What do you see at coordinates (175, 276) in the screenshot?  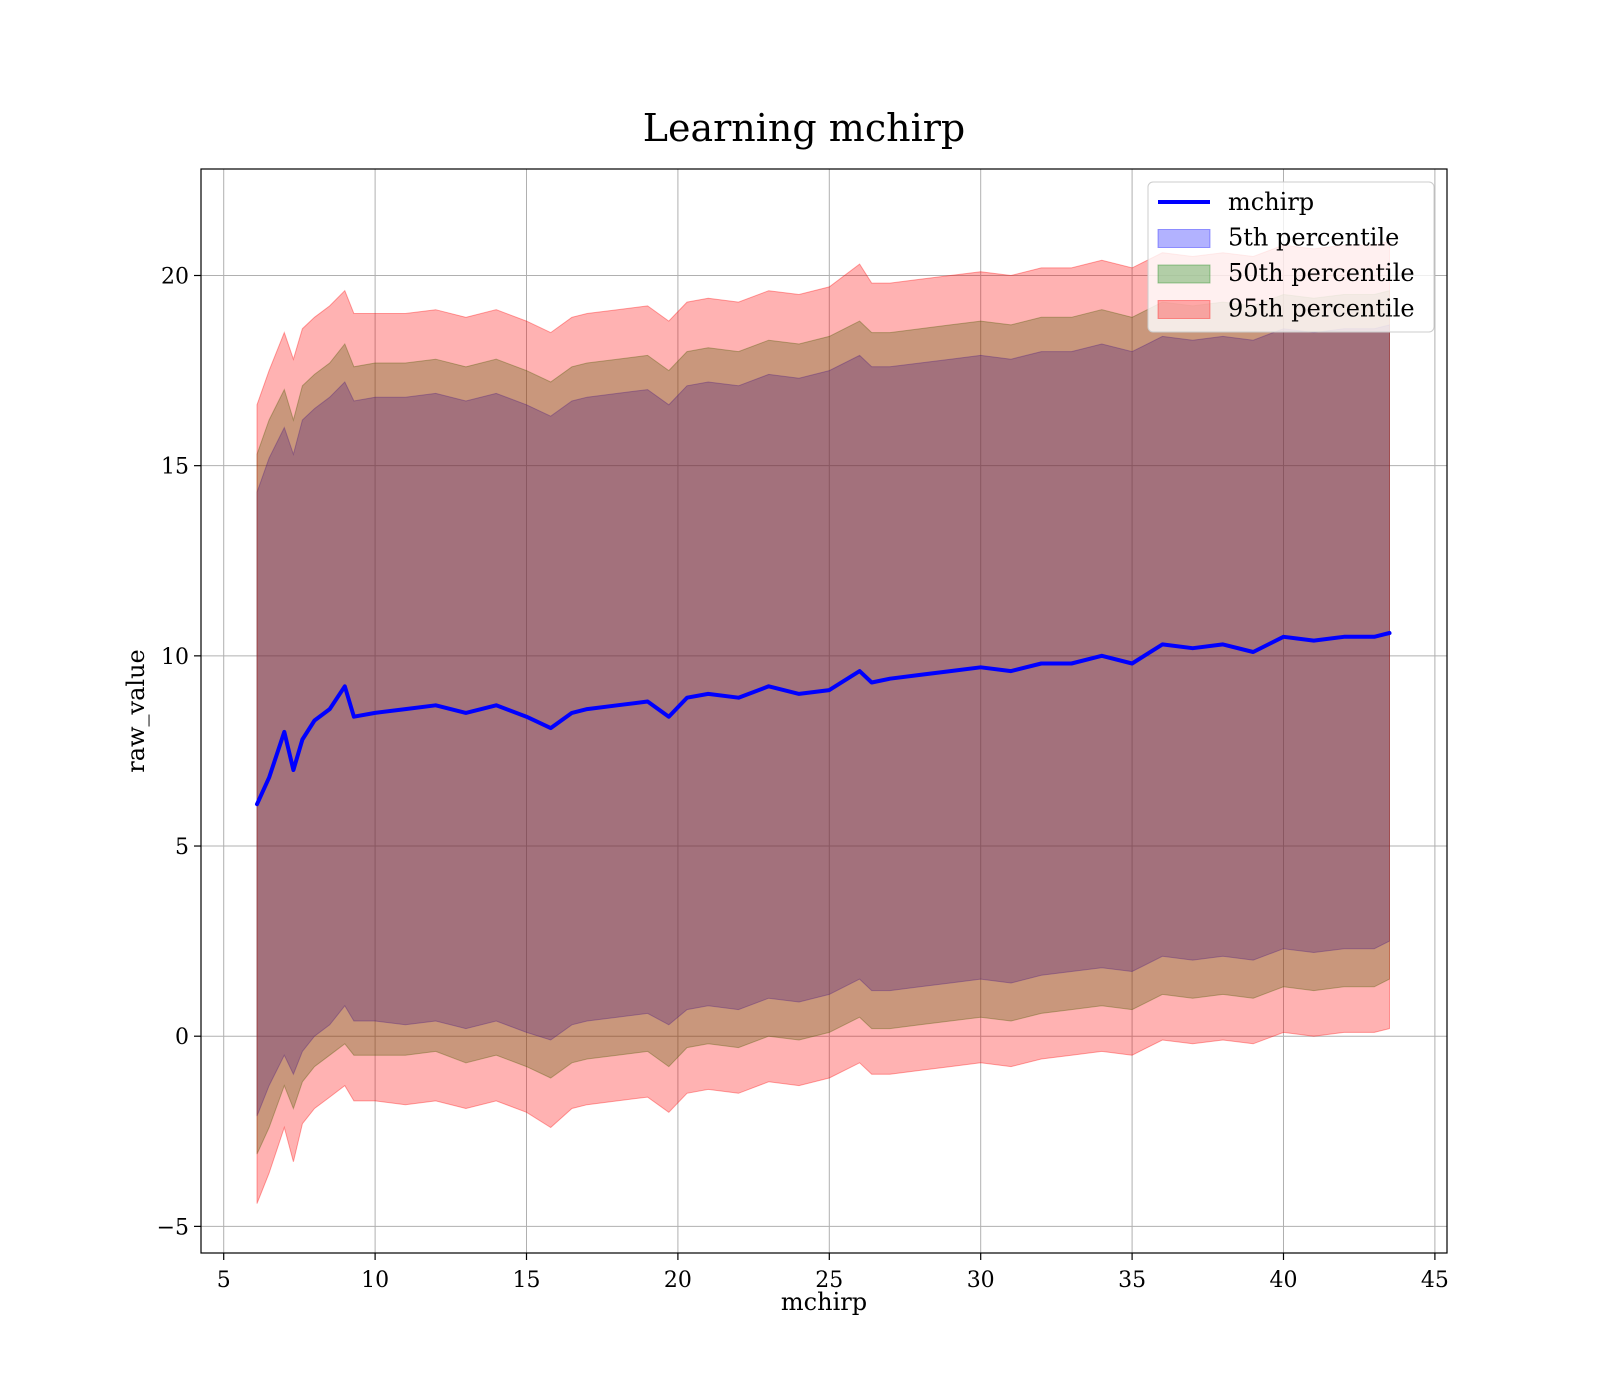 I see `y-tick-label: 20` at bounding box center [175, 276].